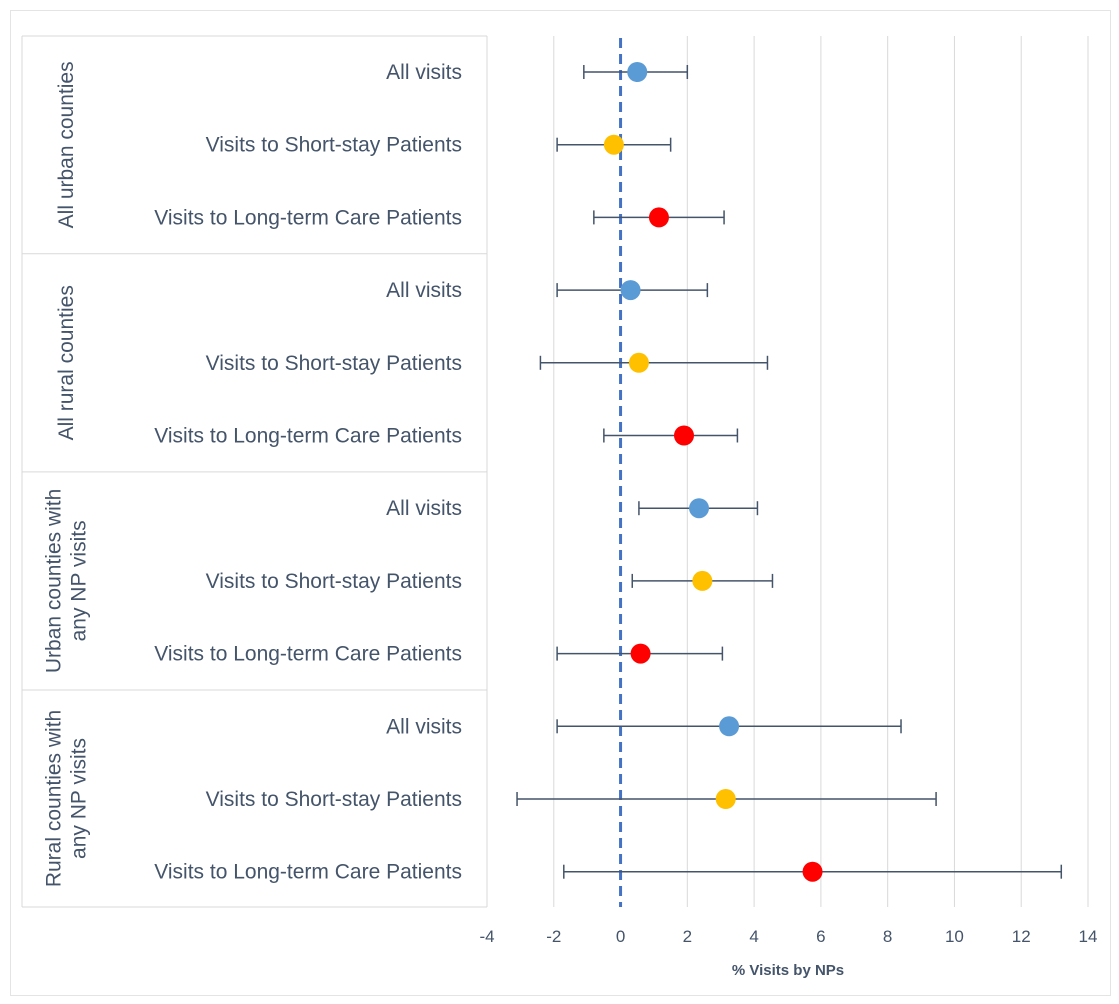  I want to click on group-label-3: Urban counties withany NP visits, so click(67, 581).